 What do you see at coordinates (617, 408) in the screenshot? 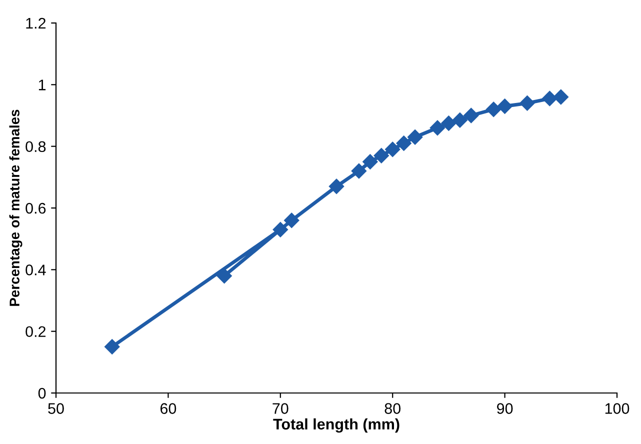
I see `x-tick-label: 100` at bounding box center [617, 408].